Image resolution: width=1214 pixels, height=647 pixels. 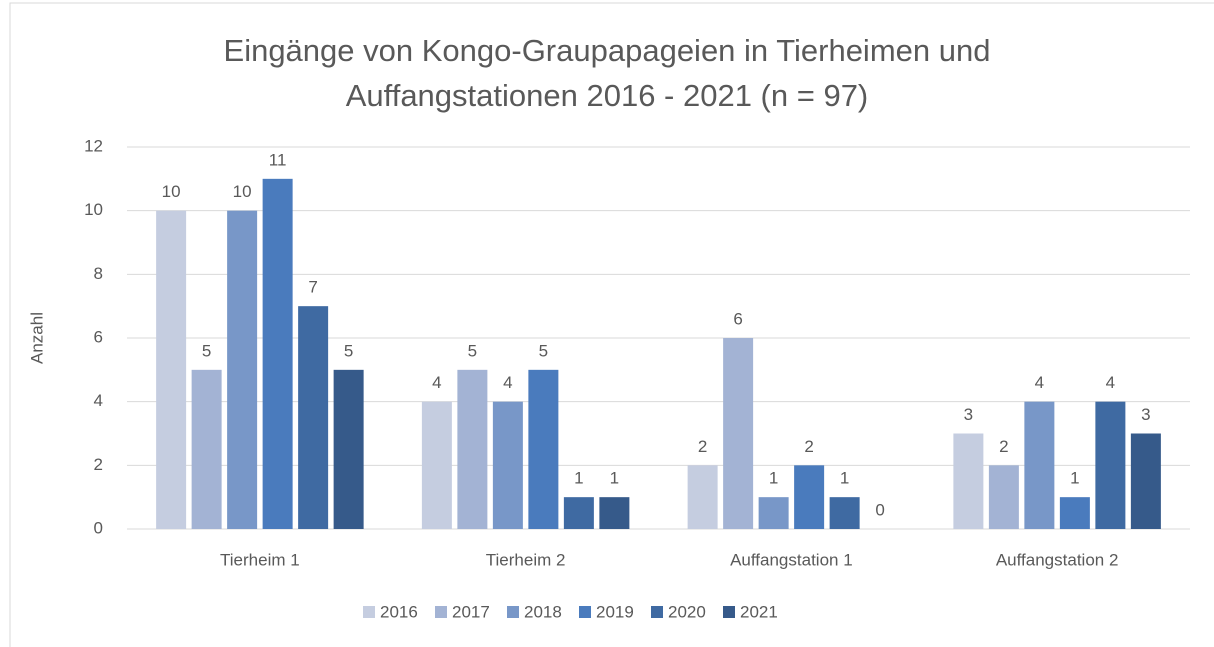 I want to click on data-label: 7, so click(x=312, y=287).